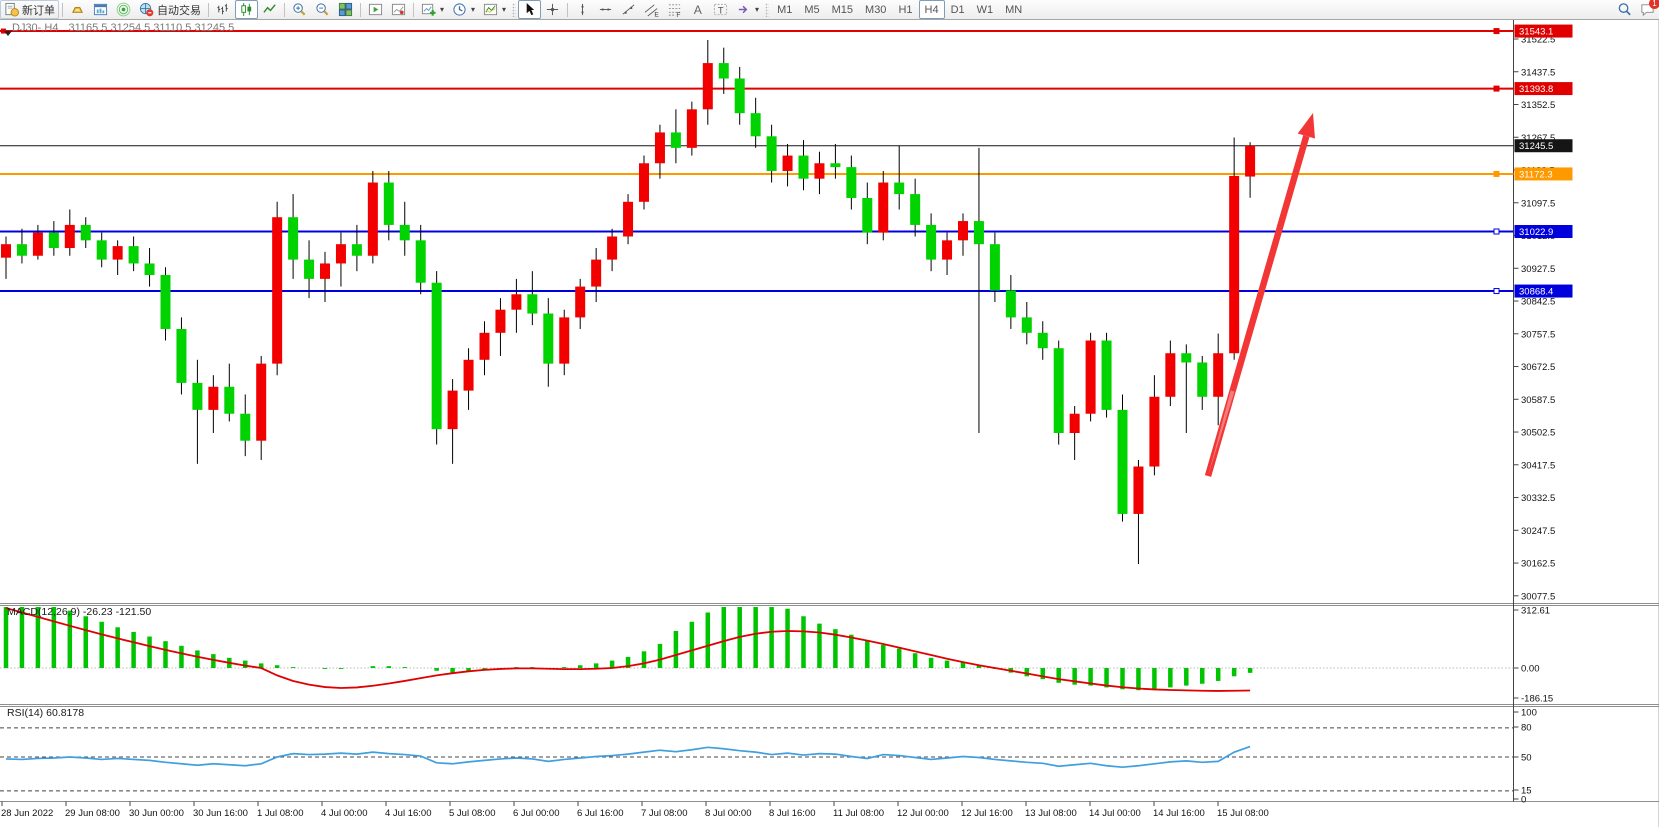 This screenshot has height=832, width=1659. Describe the element at coordinates (931, 9) in the screenshot. I see `timeframe-button-h4: H4` at that location.